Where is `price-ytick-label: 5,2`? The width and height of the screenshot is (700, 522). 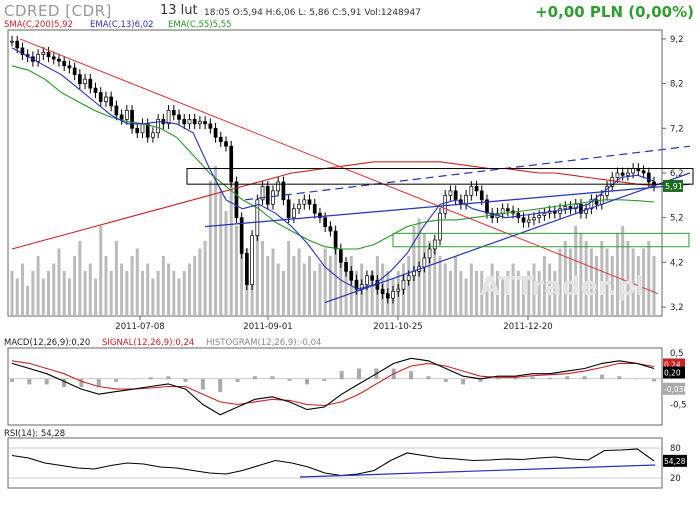
price-ytick-label: 5,2 is located at coordinates (677, 219).